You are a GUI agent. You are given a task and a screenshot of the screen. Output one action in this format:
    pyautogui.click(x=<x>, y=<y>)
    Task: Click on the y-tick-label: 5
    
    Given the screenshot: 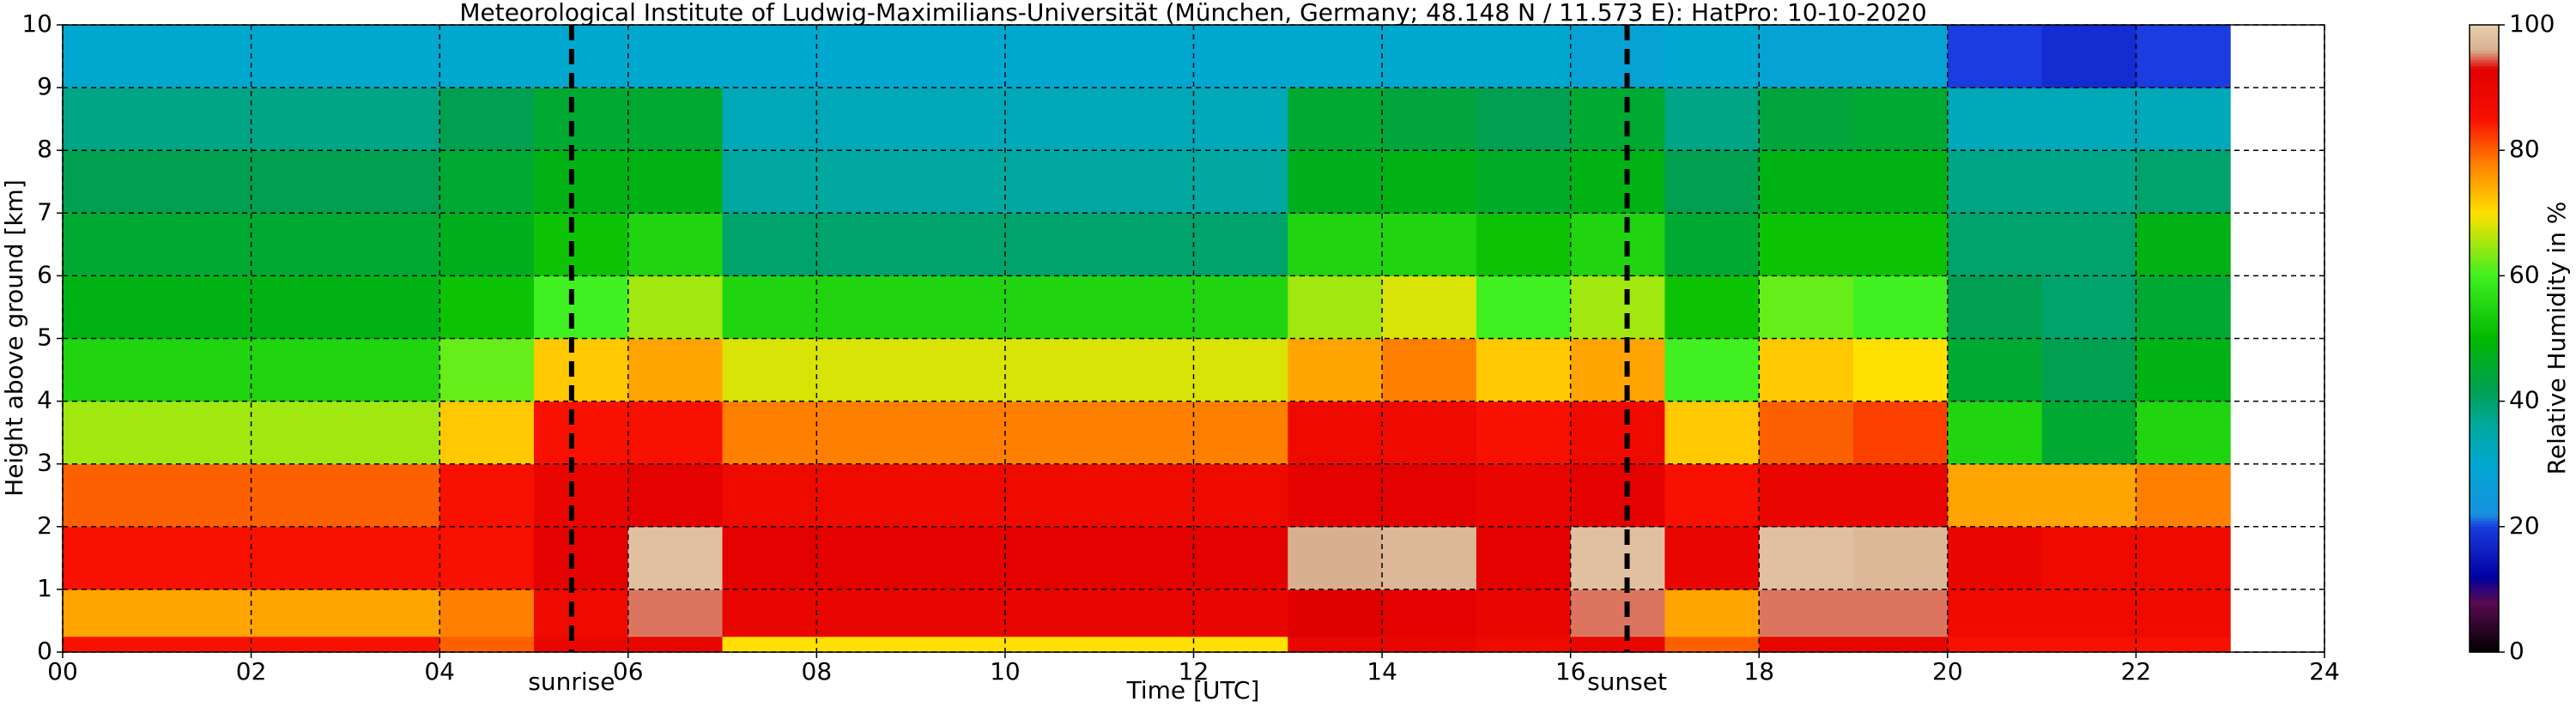 What is the action you would take?
    pyautogui.click(x=44, y=337)
    